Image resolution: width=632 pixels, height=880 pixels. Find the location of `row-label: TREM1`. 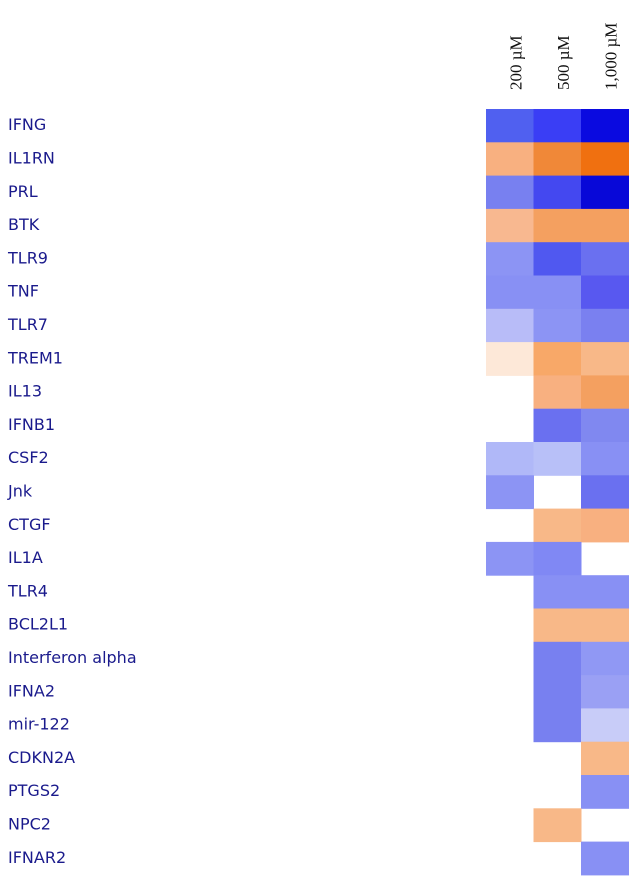

row-label: TREM1 is located at coordinates (35, 357).